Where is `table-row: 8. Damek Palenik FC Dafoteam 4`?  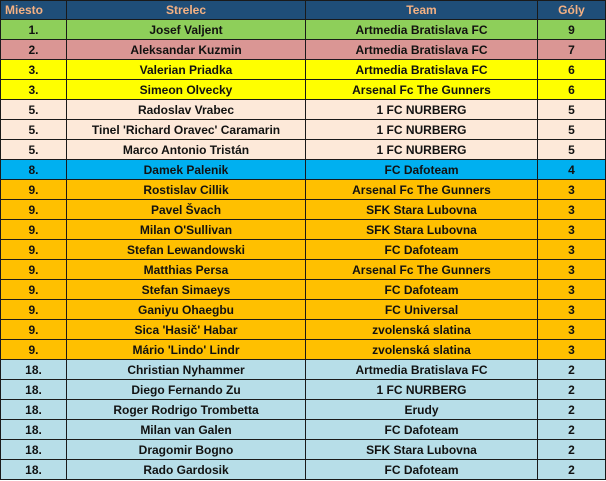 table-row: 8. Damek Palenik FC Dafoteam 4 is located at coordinates (303, 169).